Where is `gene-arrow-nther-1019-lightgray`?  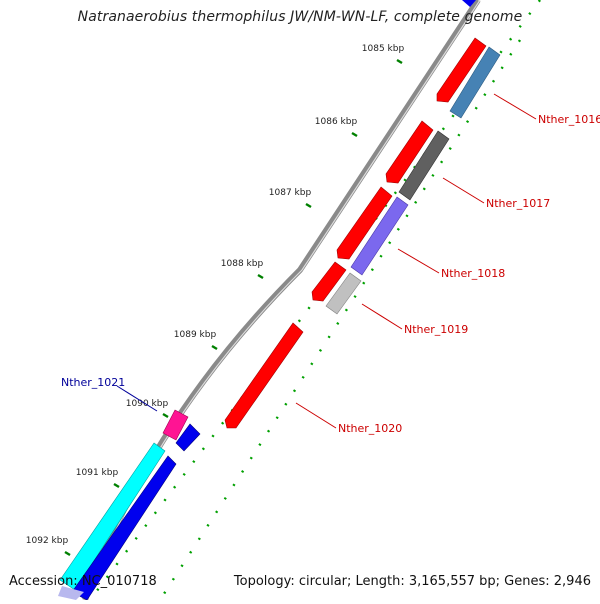 gene-arrow-nther-1019-lightgray is located at coordinates (343, 293).